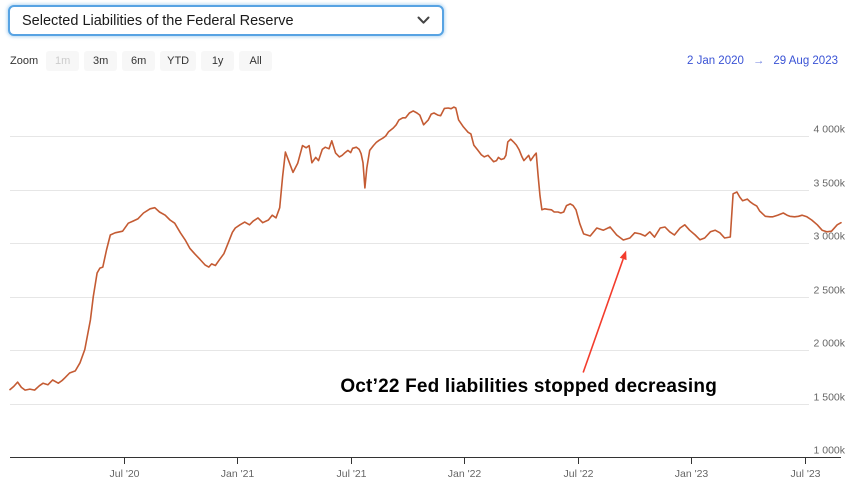  Describe the element at coordinates (829, 184) in the screenshot. I see `svg-text: 3 500k` at that location.